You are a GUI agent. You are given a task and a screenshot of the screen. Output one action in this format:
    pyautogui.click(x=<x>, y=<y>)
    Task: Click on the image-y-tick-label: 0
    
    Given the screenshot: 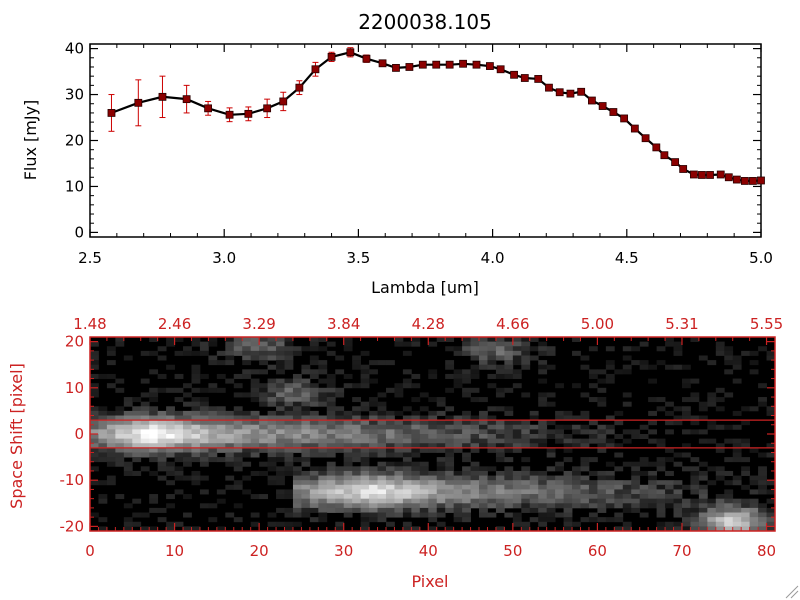 What is the action you would take?
    pyautogui.click(x=79, y=434)
    